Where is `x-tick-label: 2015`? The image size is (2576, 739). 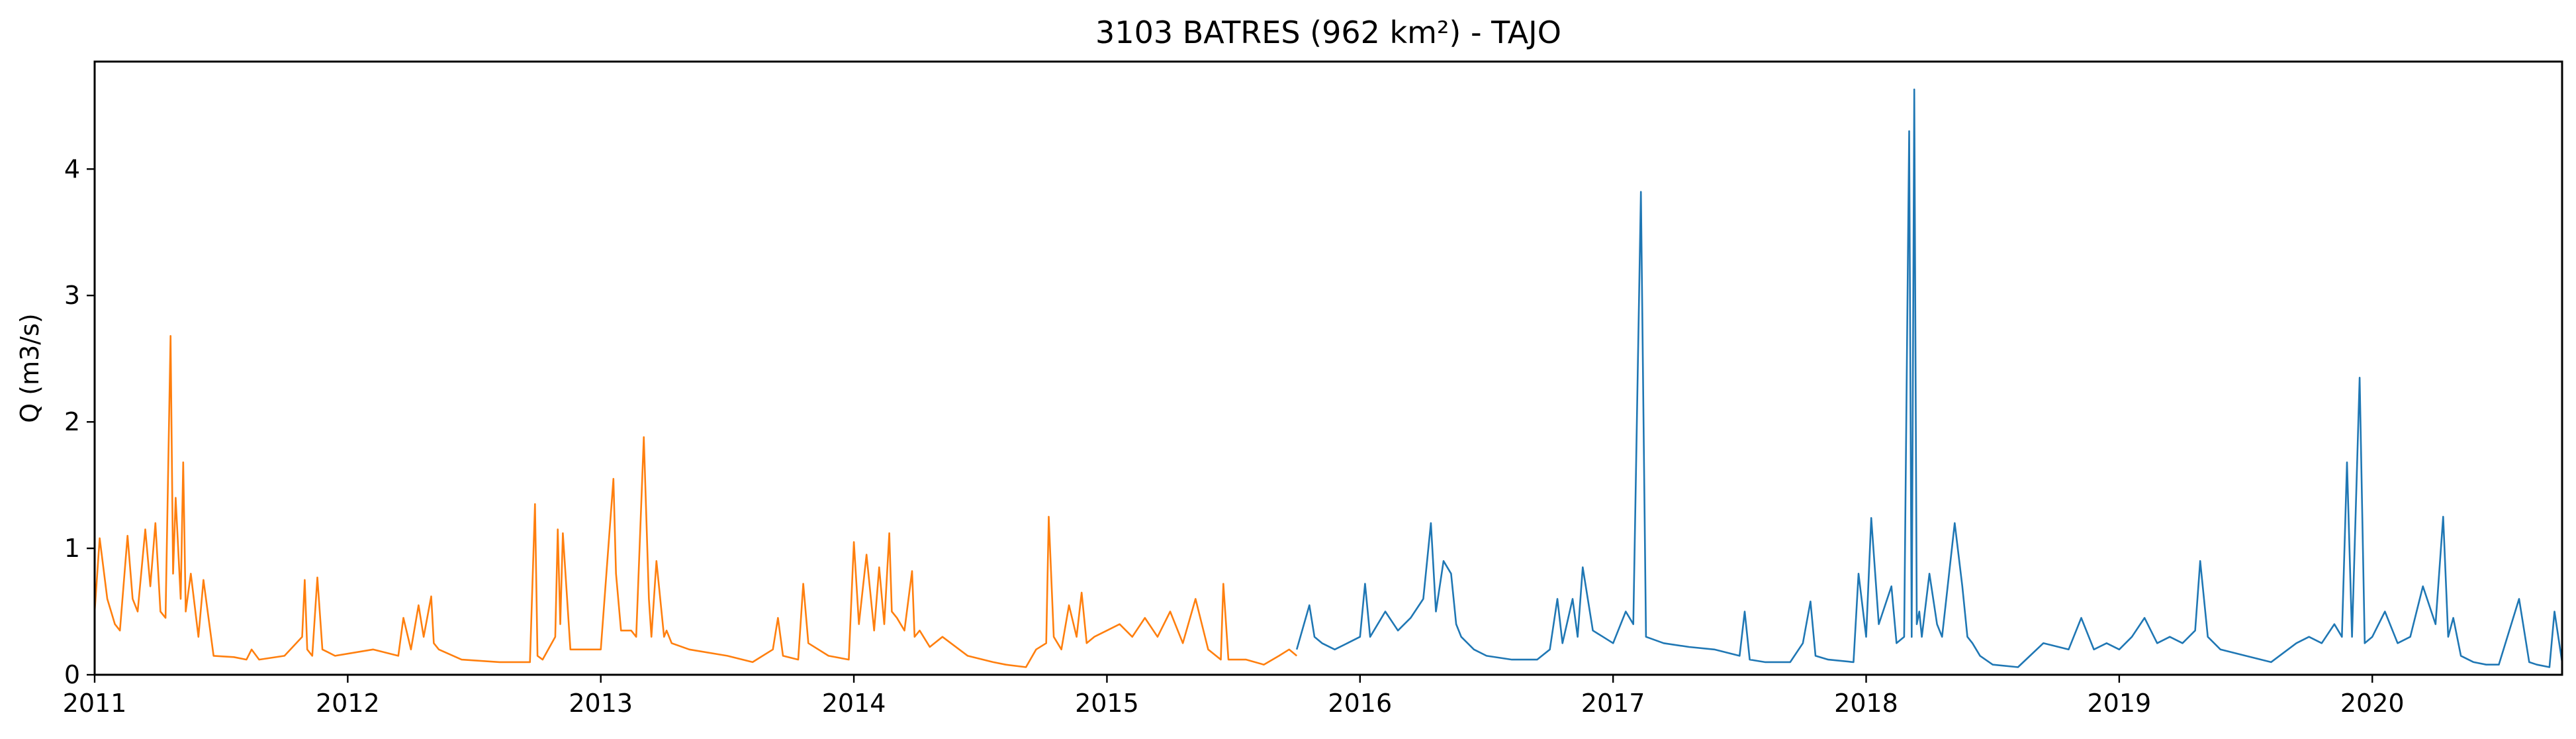 x-tick-label: 2015 is located at coordinates (1107, 703).